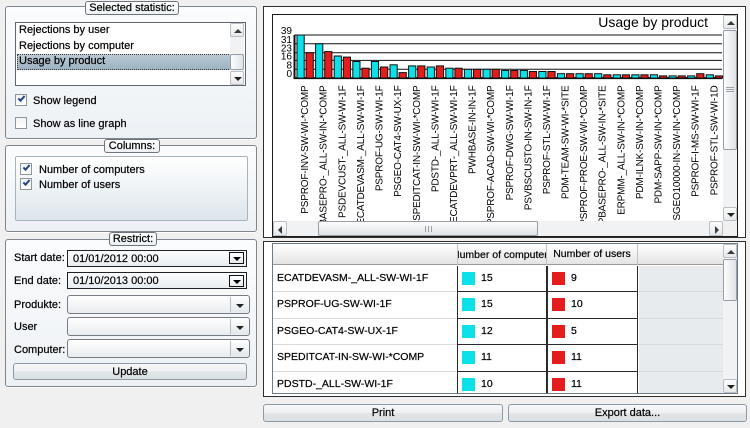 Image resolution: width=750 pixels, height=428 pixels. What do you see at coordinates (603, 154) in the screenshot?
I see `svg-text: PBASEPRO-_ALL-SW-IN-*SITE` at bounding box center [603, 154].